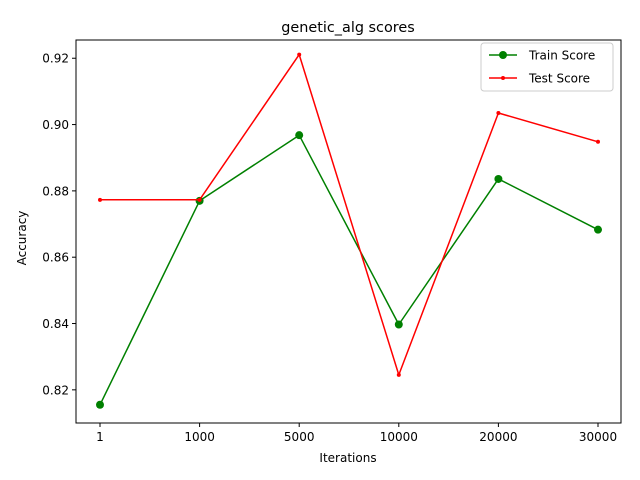 The width and height of the screenshot is (640, 480). I want to click on legend-label-train: Train Score, so click(561, 56).